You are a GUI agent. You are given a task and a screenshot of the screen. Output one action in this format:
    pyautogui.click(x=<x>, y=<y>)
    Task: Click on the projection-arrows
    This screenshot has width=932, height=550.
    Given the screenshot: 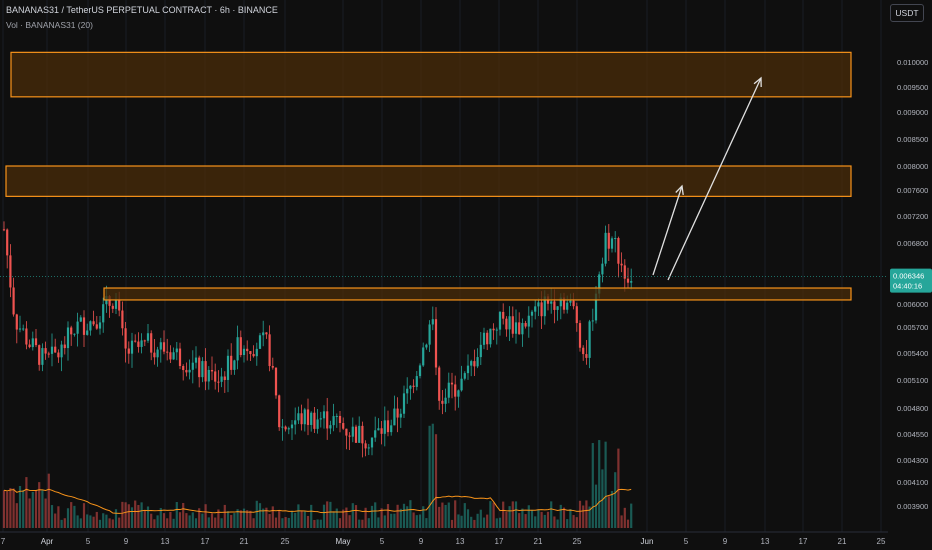 What is the action you would take?
    pyautogui.click(x=707, y=178)
    